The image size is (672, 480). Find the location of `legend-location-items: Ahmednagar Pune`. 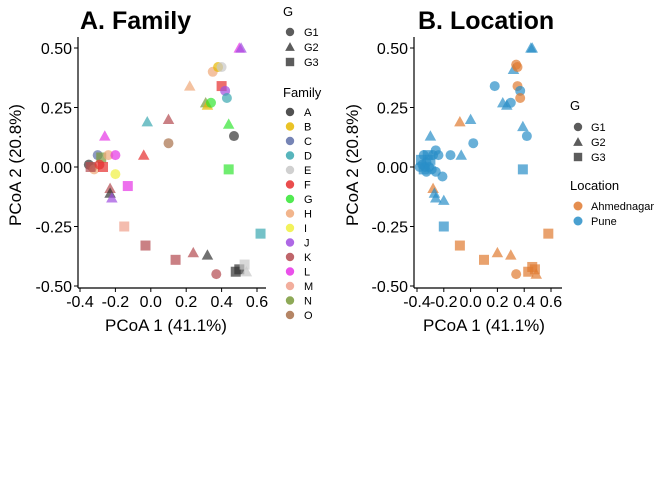

legend-location-items: Ahmednagar Pune is located at coordinates (613, 214).